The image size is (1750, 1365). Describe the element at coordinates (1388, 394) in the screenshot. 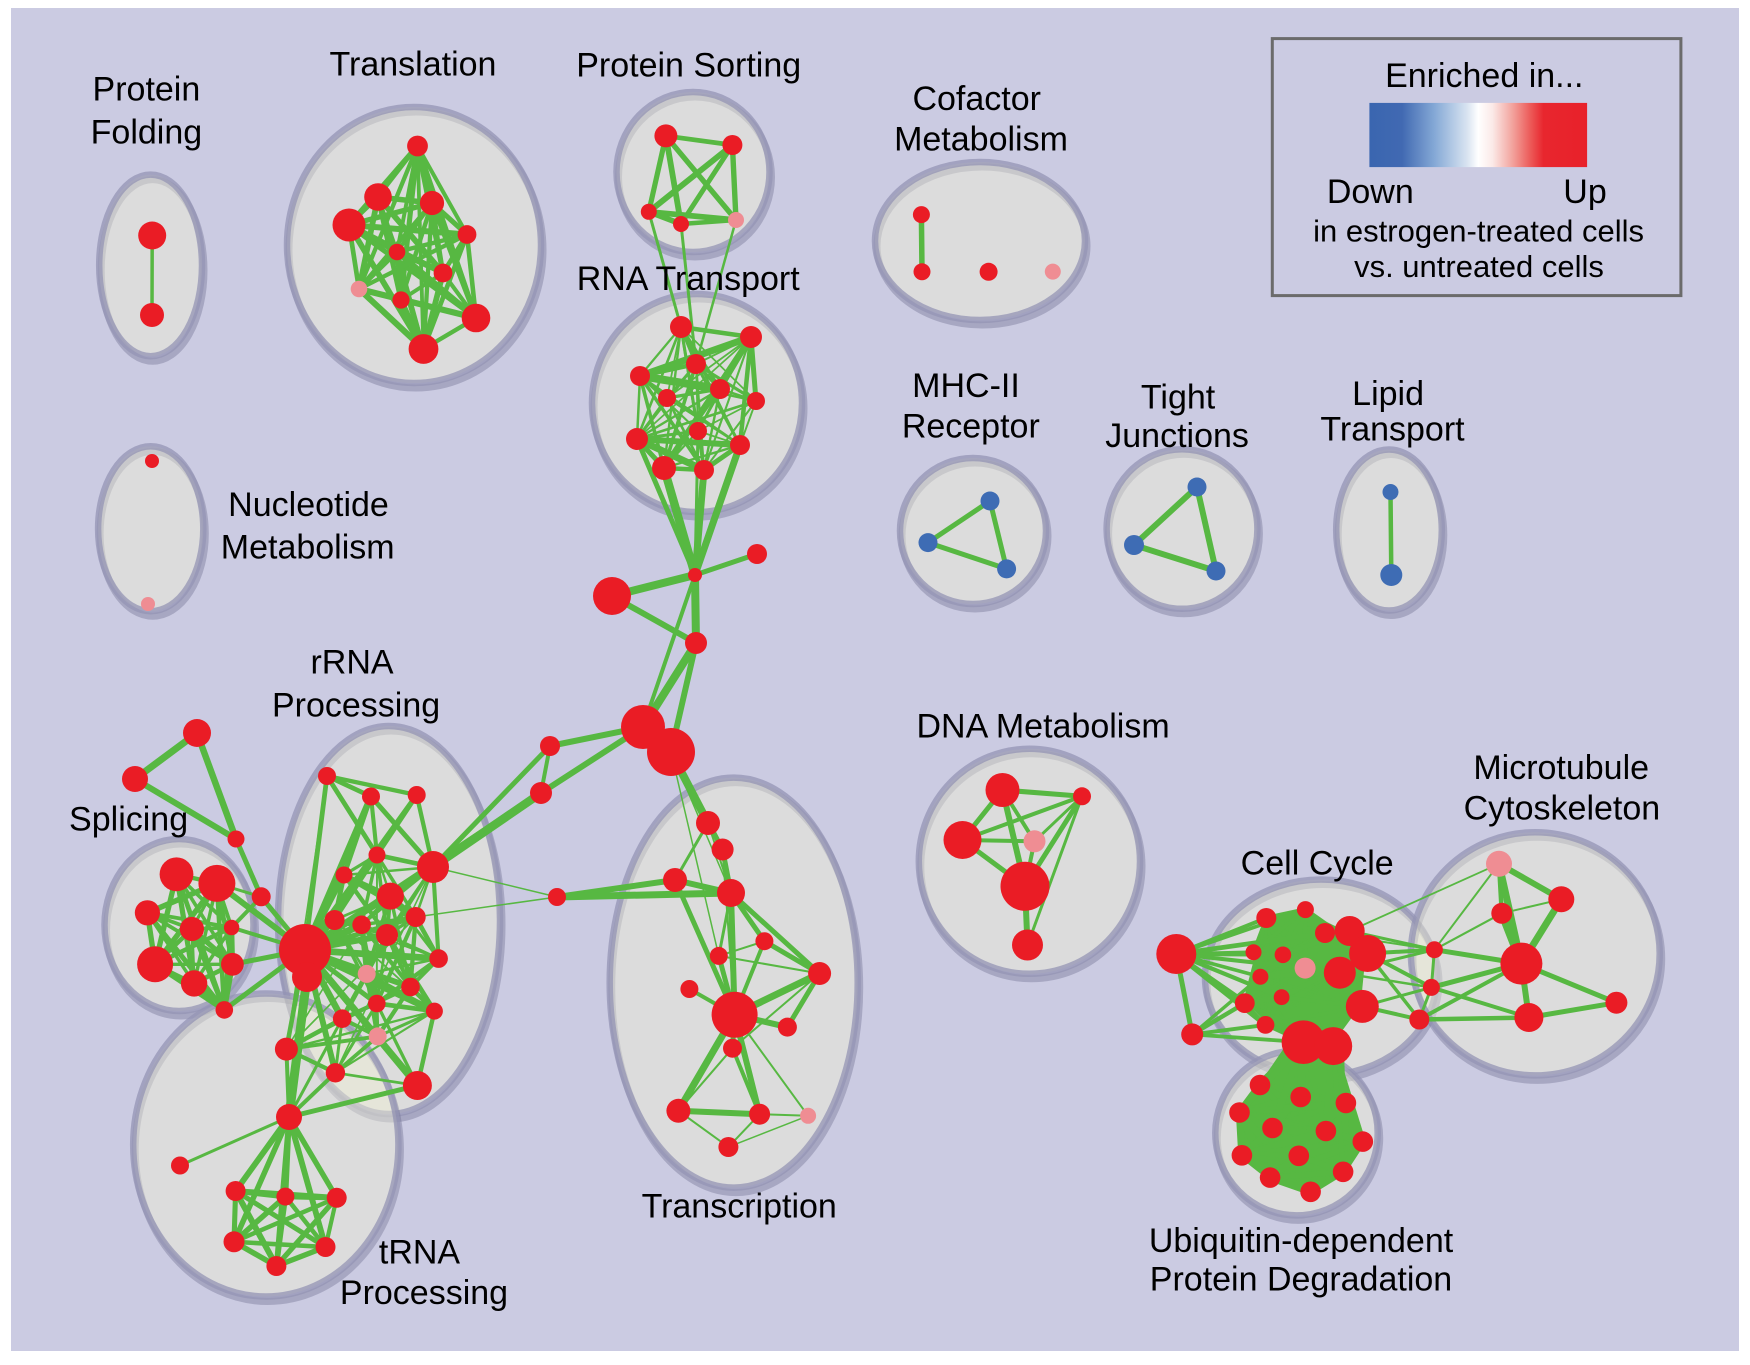

I see `svg-text: Lipid` at that location.